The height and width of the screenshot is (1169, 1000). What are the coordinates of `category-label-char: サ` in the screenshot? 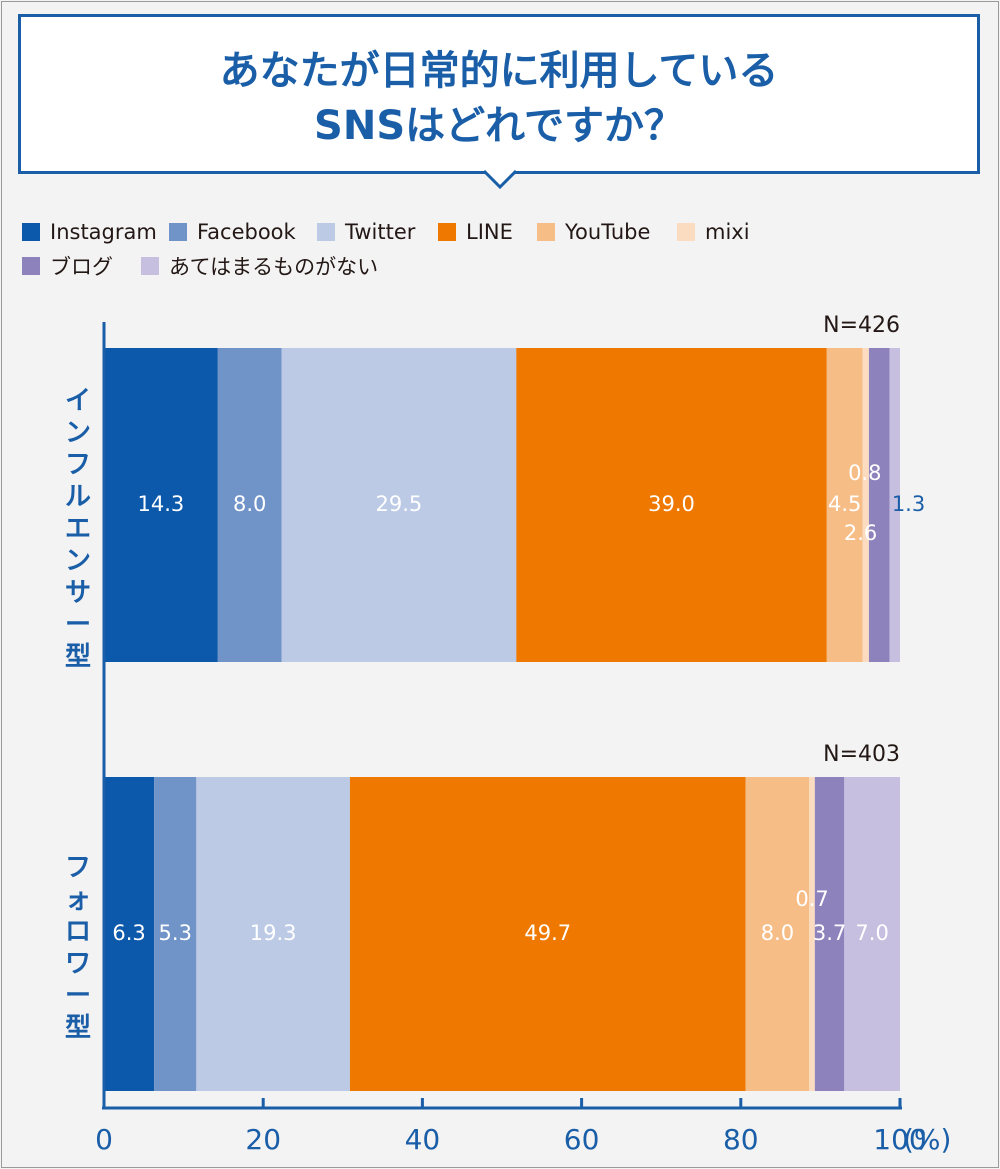 It's located at (77, 593).